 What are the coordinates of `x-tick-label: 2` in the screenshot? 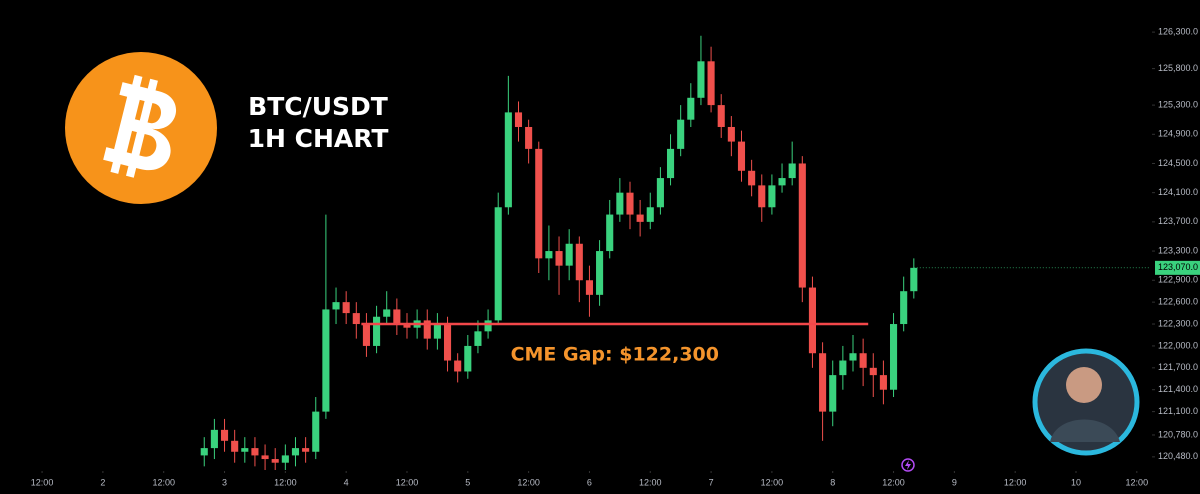 It's located at (102, 482).